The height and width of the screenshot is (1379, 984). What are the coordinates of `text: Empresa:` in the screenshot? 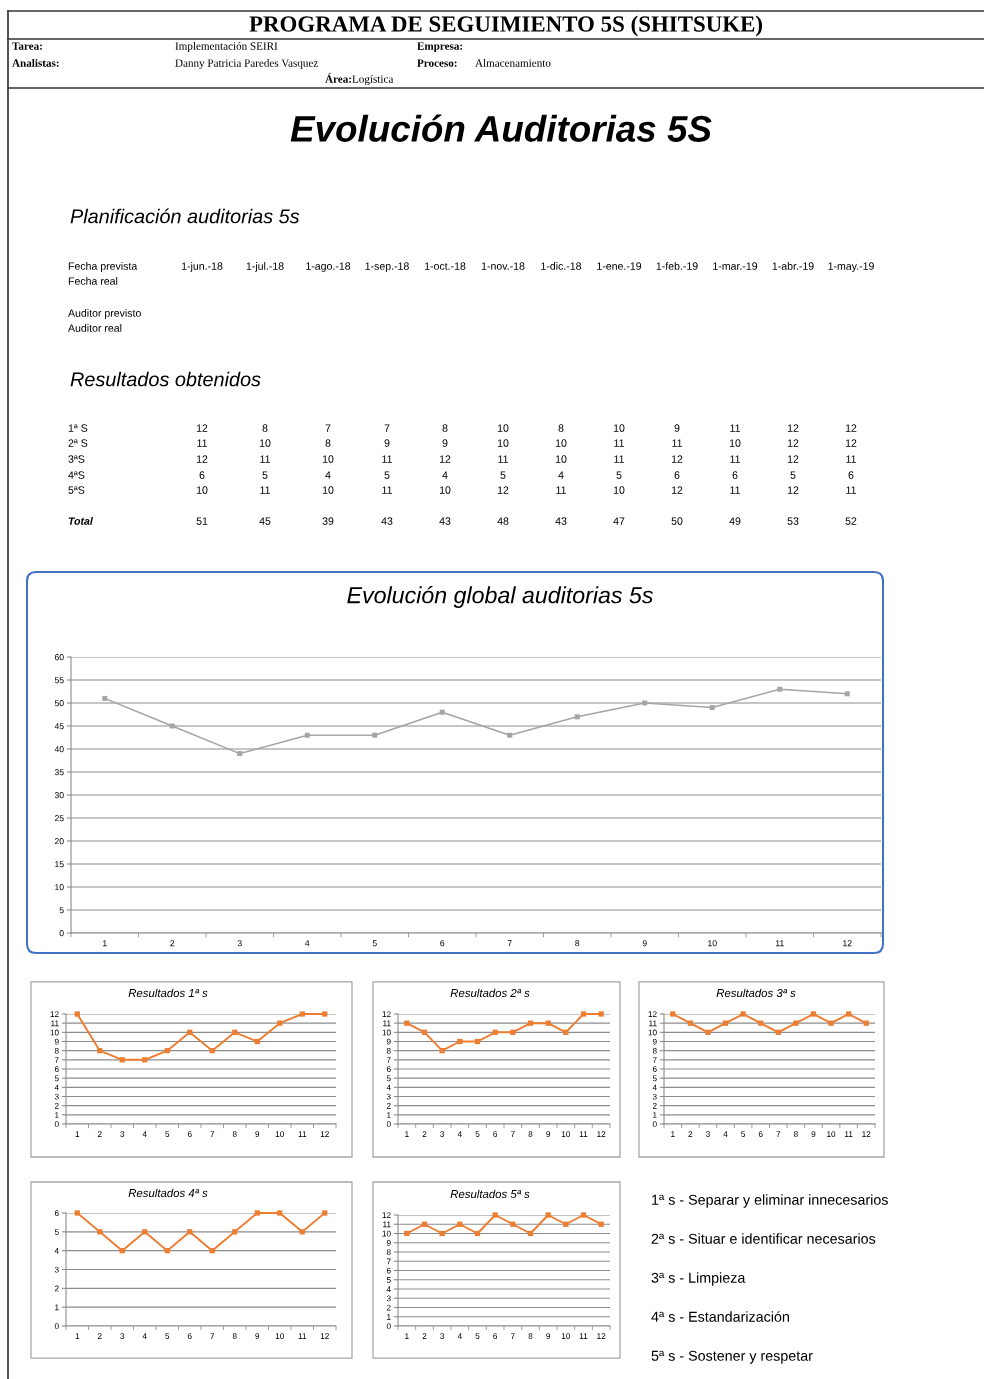 It's located at (440, 47).